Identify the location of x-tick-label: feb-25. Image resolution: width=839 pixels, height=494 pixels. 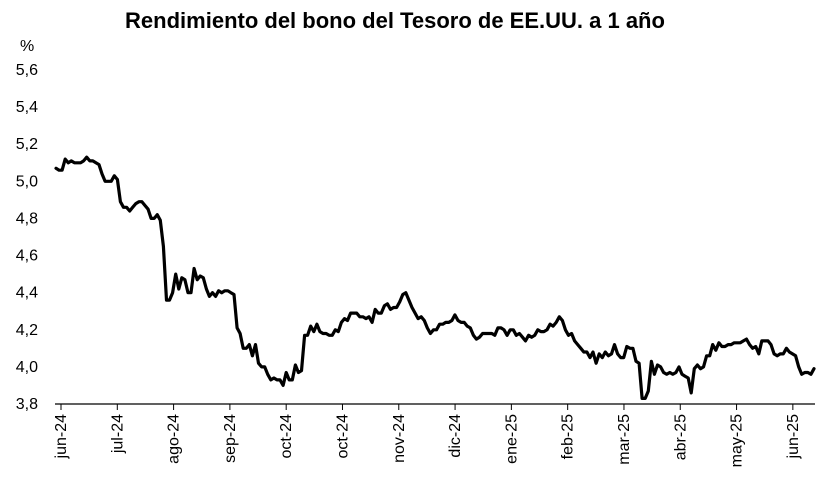
(568, 436).